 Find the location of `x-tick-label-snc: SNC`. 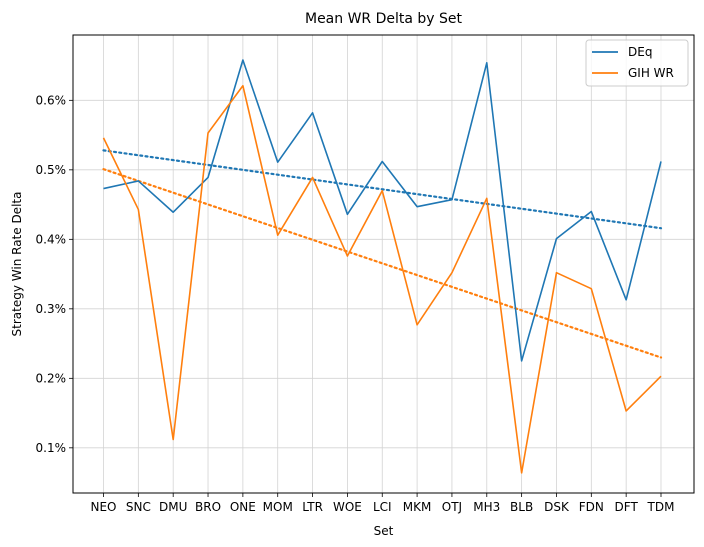

x-tick-label-snc: SNC is located at coordinates (138, 507).